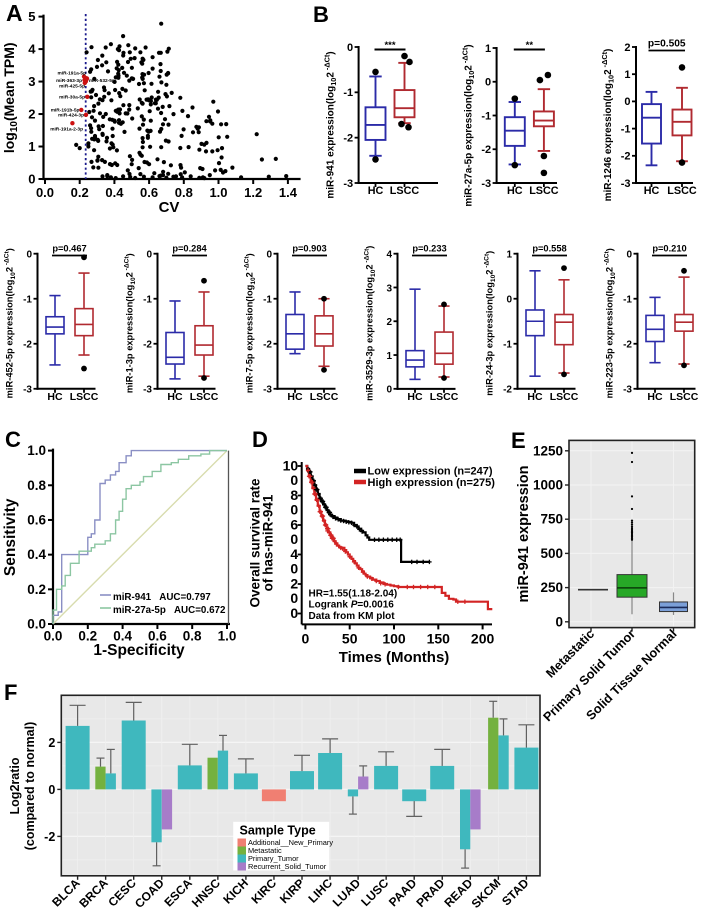 The height and width of the screenshot is (917, 704). What do you see at coordinates (292, 891) in the screenshot?
I see `svg-text: KIRP` at bounding box center [292, 891].